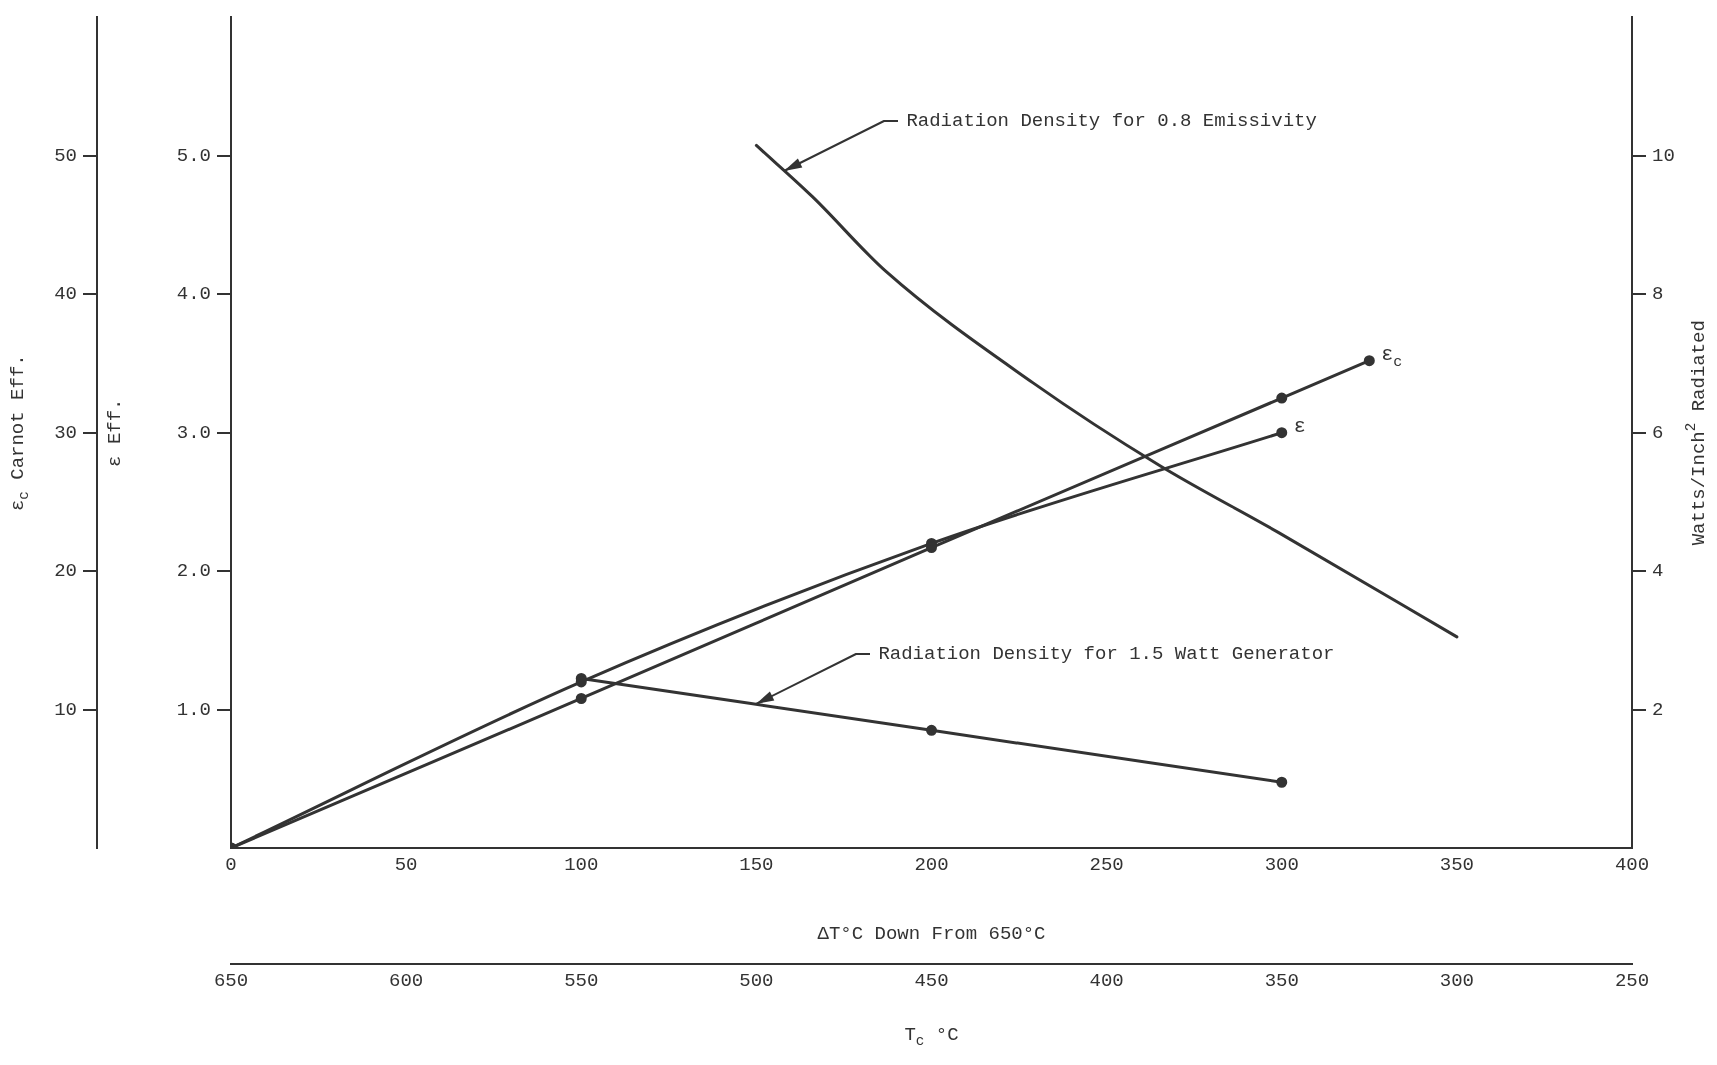 The width and height of the screenshot is (1717, 1065). I want to click on y2-tick-label: 8, so click(1658, 294).